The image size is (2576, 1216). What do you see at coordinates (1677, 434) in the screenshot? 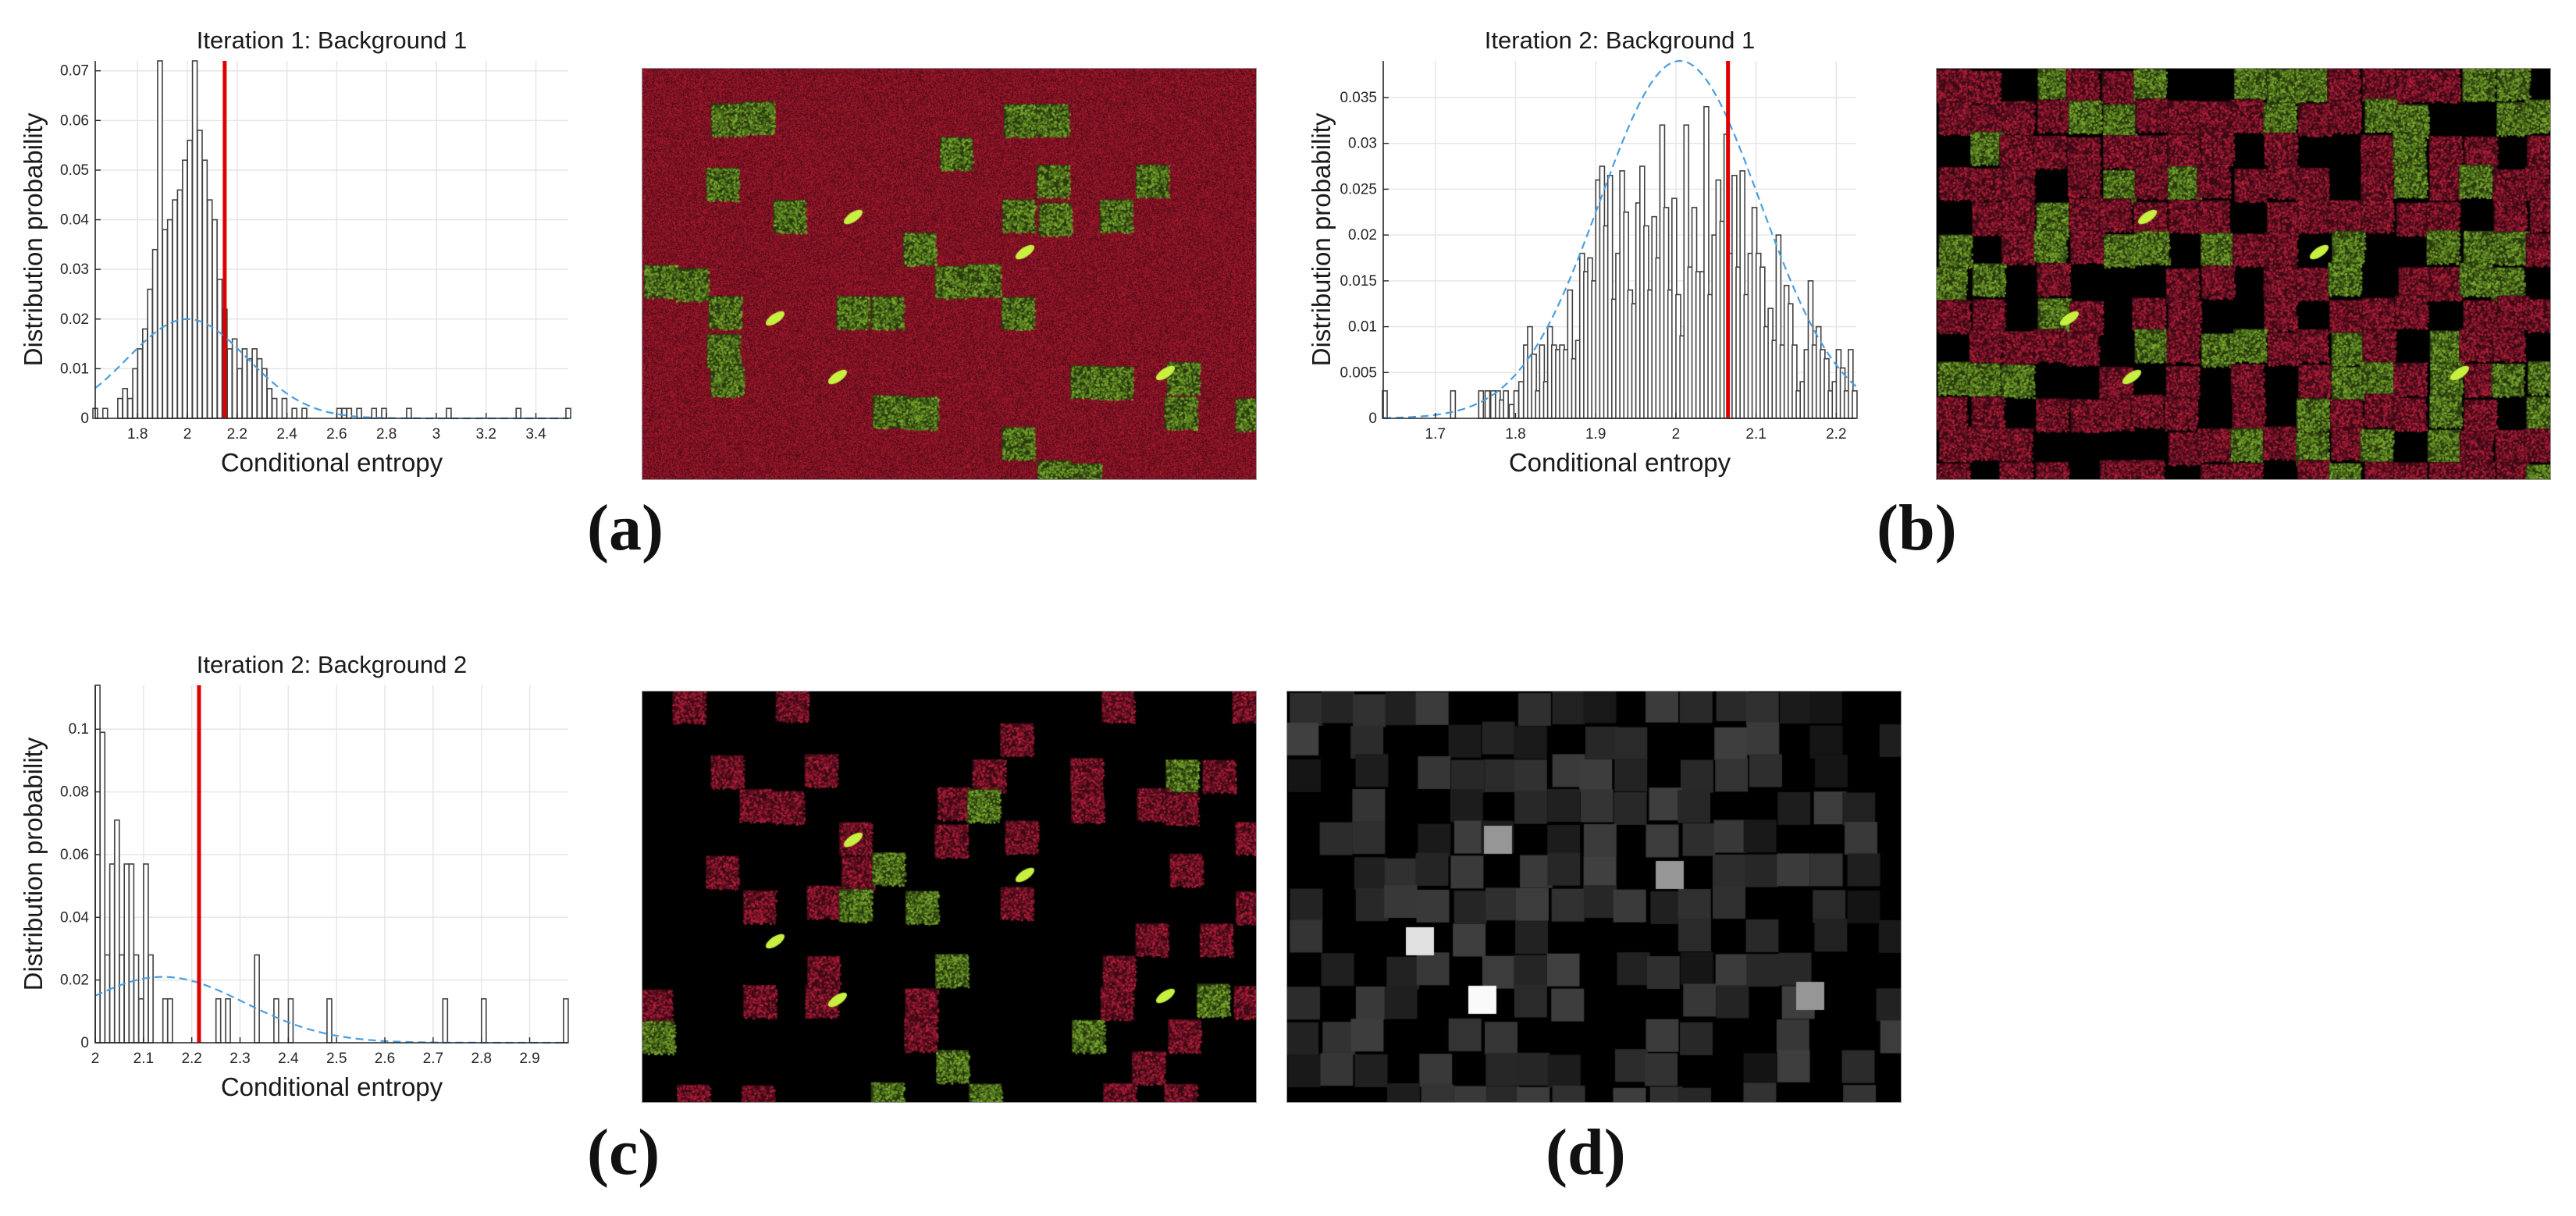
I see `x-tick-label: 2` at bounding box center [1677, 434].